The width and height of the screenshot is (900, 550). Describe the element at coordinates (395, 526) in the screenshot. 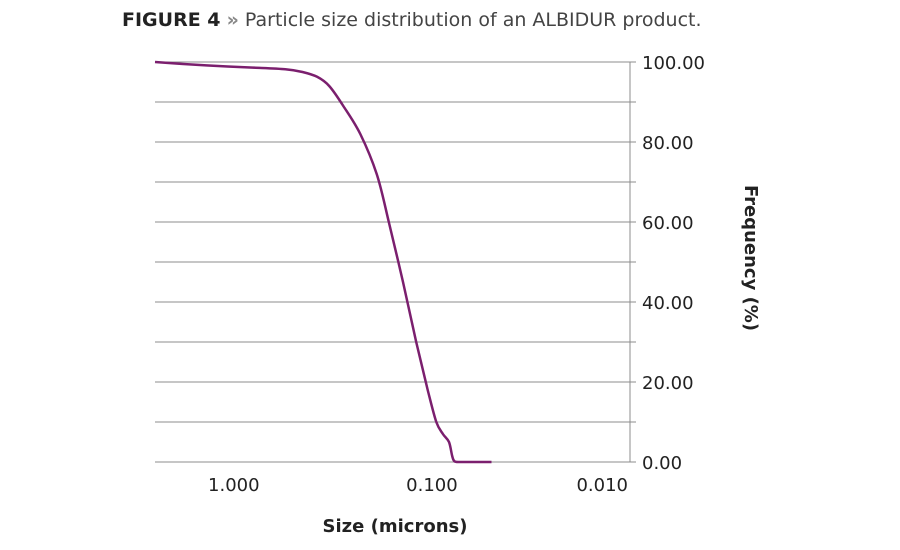

I see `x-axis-label: Size (microns)` at that location.